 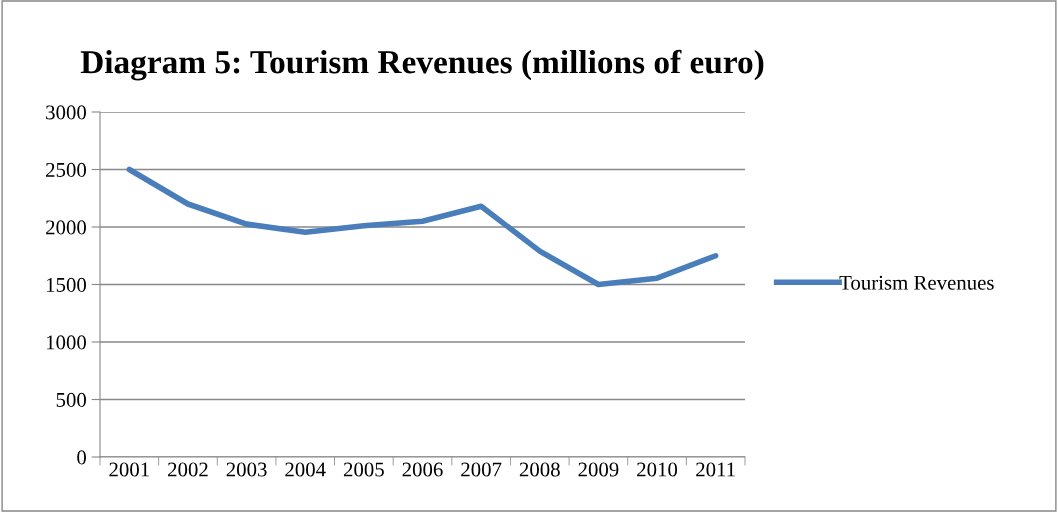 What do you see at coordinates (66, 342) in the screenshot?
I see `y-tick-label: 1000` at bounding box center [66, 342].